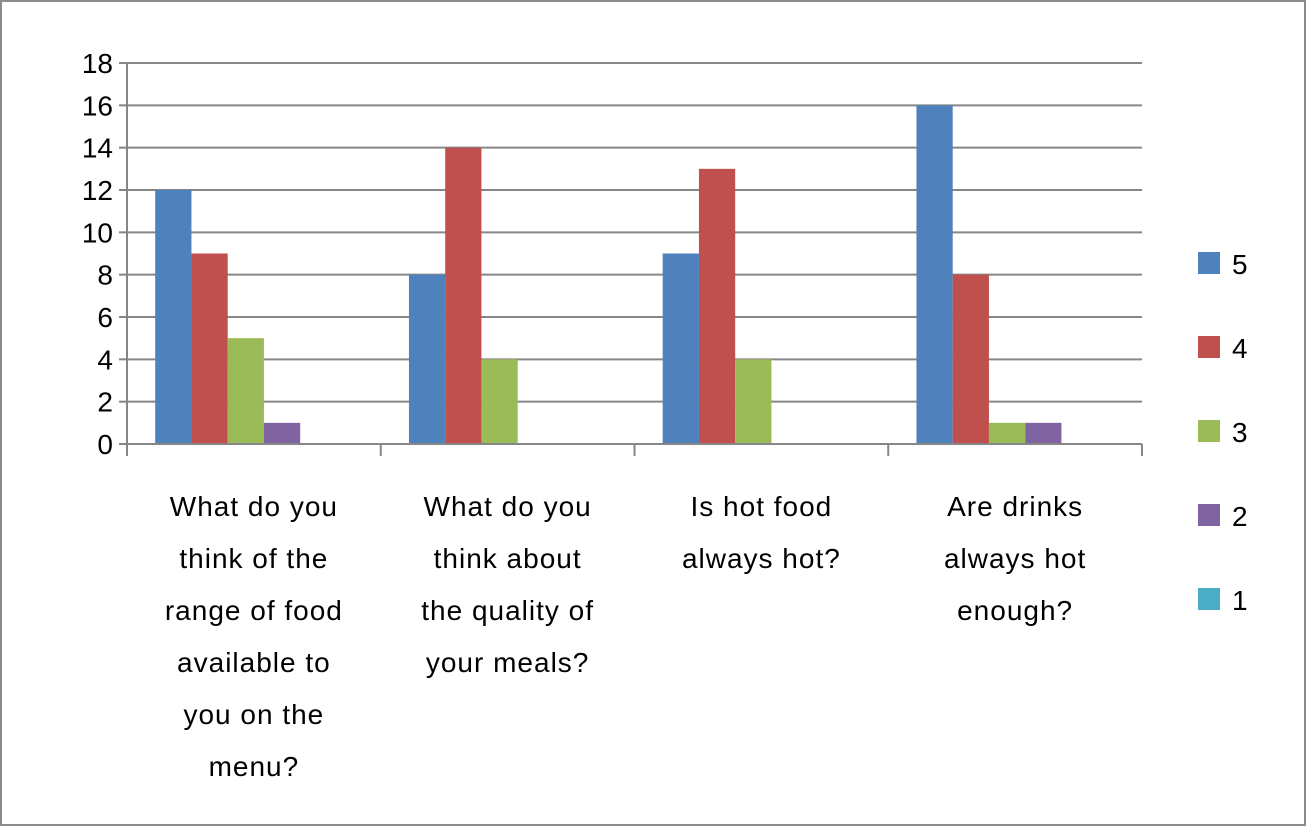 This screenshot has width=1306, height=828. Describe the element at coordinates (761, 506) in the screenshot. I see `x-category-label-line: Is hot food` at that location.